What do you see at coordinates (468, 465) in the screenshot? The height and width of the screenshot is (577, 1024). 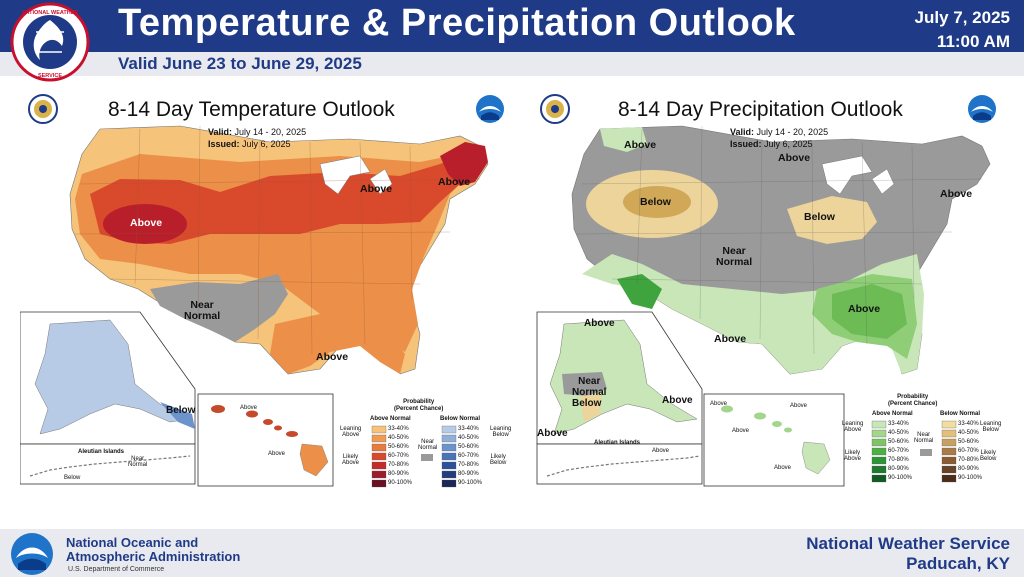 I see `legend-range-below: 70-80%` at bounding box center [468, 465].